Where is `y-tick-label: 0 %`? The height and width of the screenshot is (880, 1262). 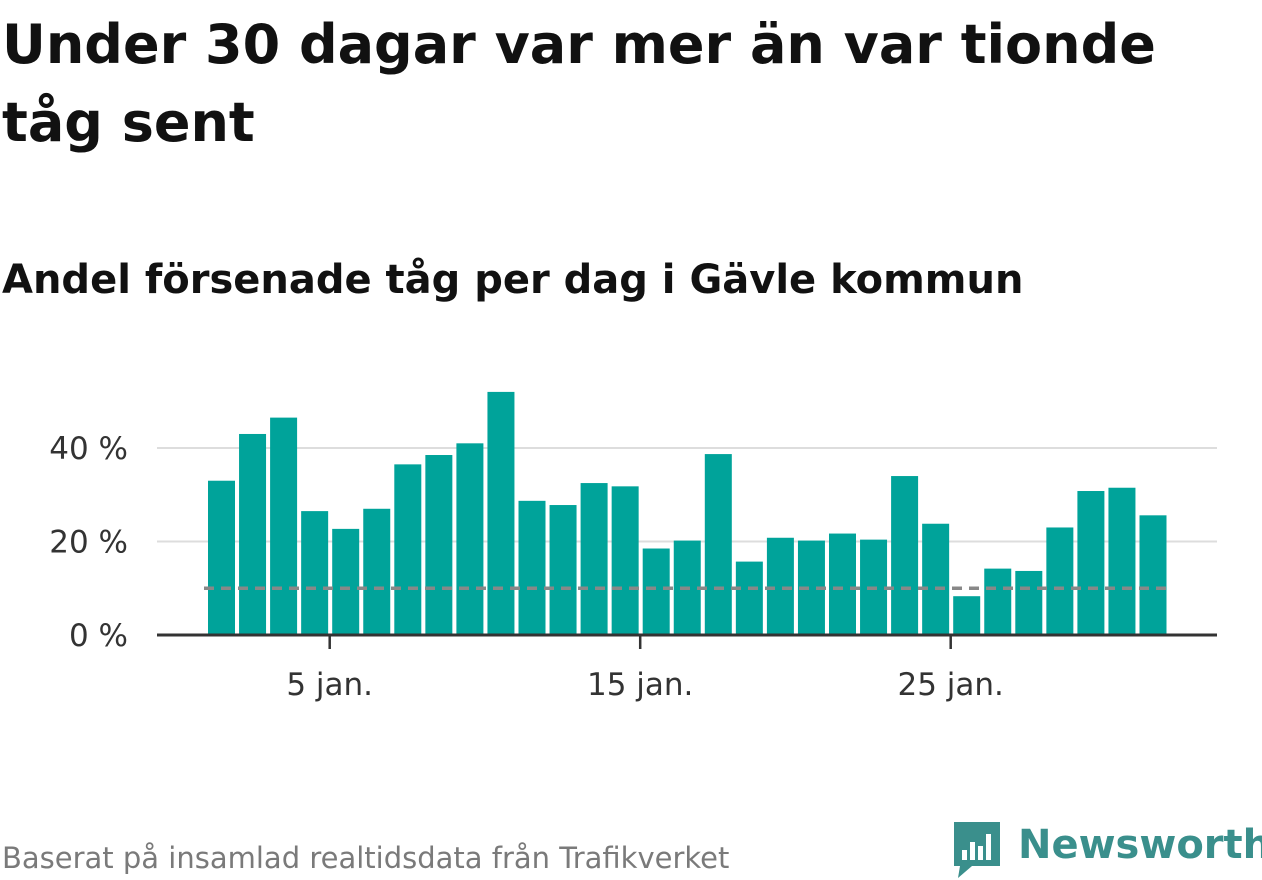 y-tick-label: 0 % is located at coordinates (98, 636).